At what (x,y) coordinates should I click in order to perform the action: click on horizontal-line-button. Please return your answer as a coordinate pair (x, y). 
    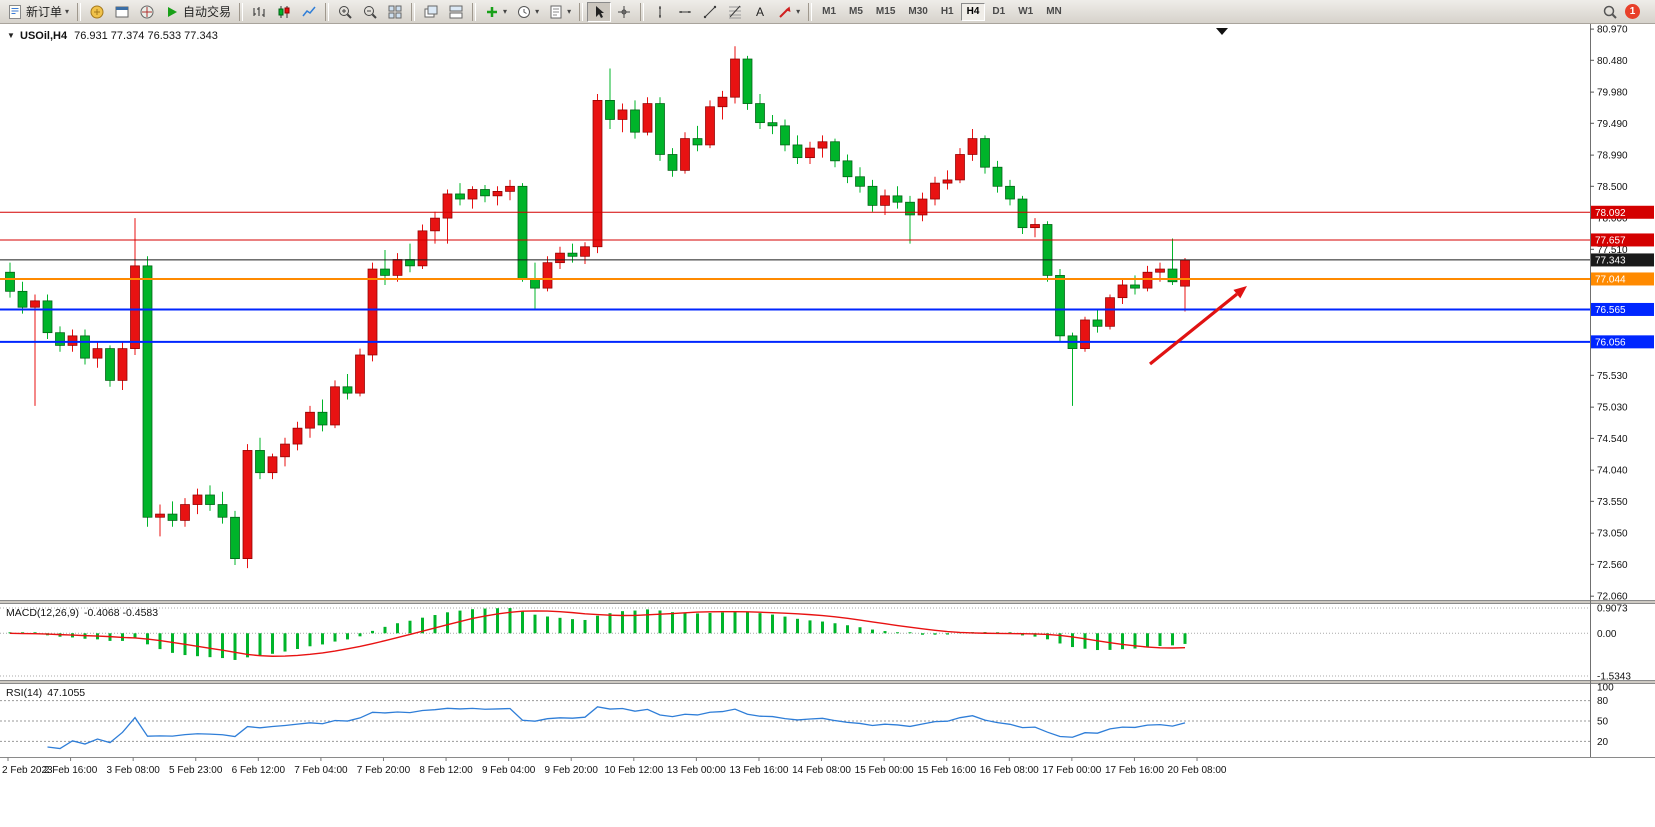
    Looking at the image, I should click on (685, 12).